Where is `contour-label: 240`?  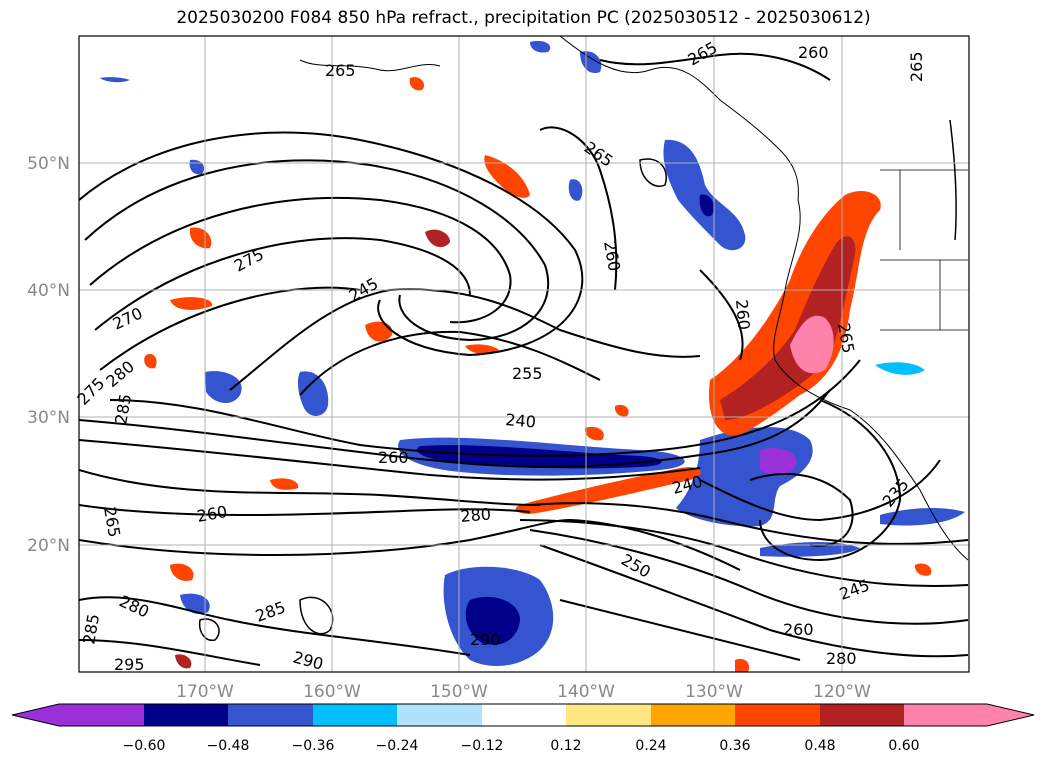 contour-label: 240 is located at coordinates (521, 421).